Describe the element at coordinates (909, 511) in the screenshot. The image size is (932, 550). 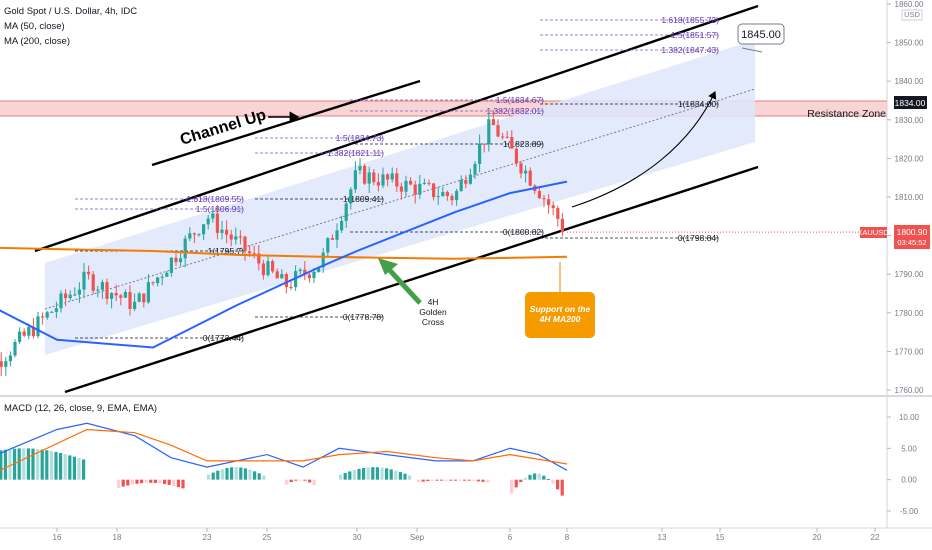
I see `macd-tick-label: -5.00` at that location.